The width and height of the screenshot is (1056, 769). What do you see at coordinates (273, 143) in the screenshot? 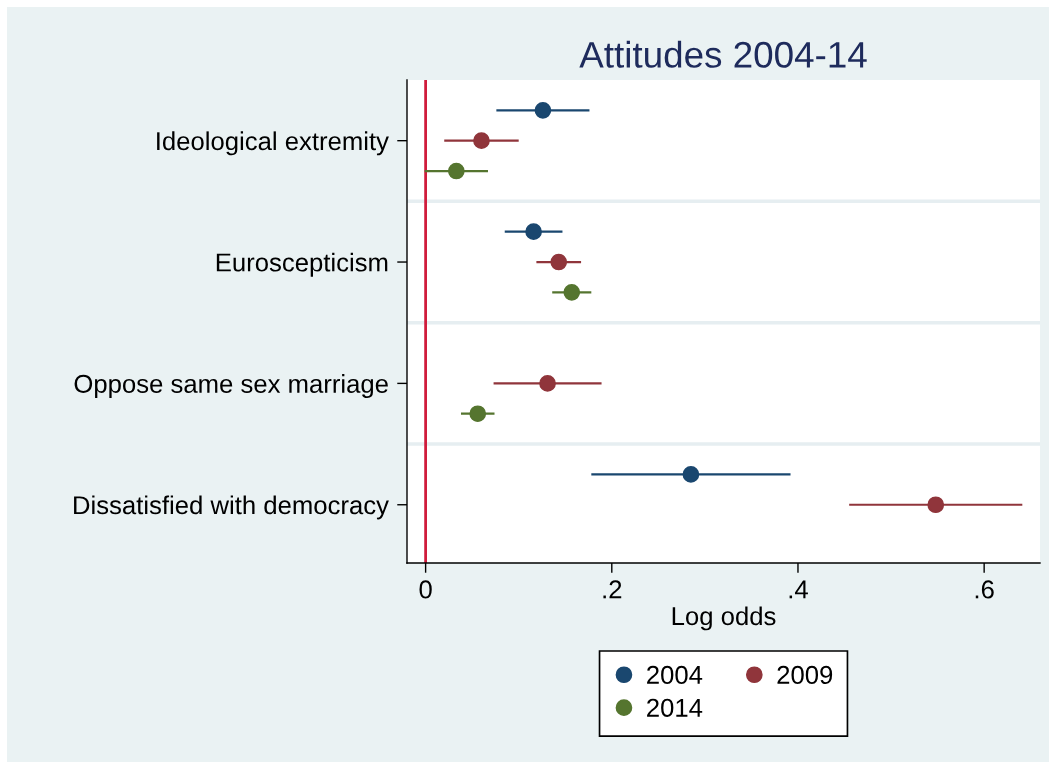
I see `y-tick-label: Ideological extremity` at bounding box center [273, 143].